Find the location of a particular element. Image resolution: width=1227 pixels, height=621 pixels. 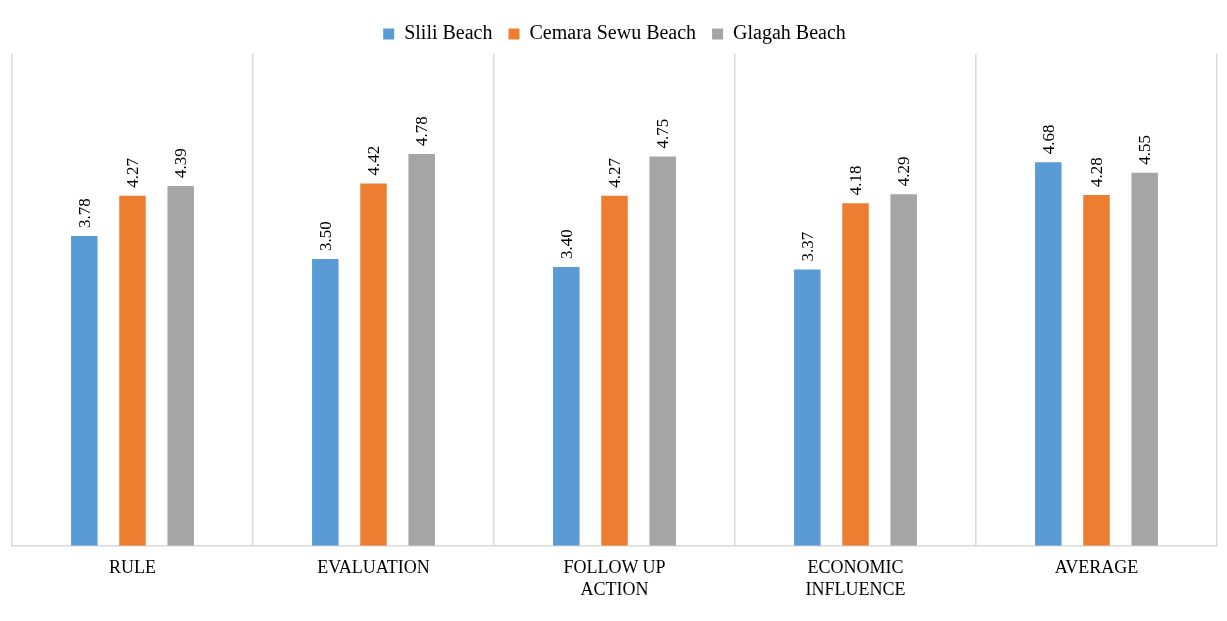

data-label: 4.39 is located at coordinates (181, 163).